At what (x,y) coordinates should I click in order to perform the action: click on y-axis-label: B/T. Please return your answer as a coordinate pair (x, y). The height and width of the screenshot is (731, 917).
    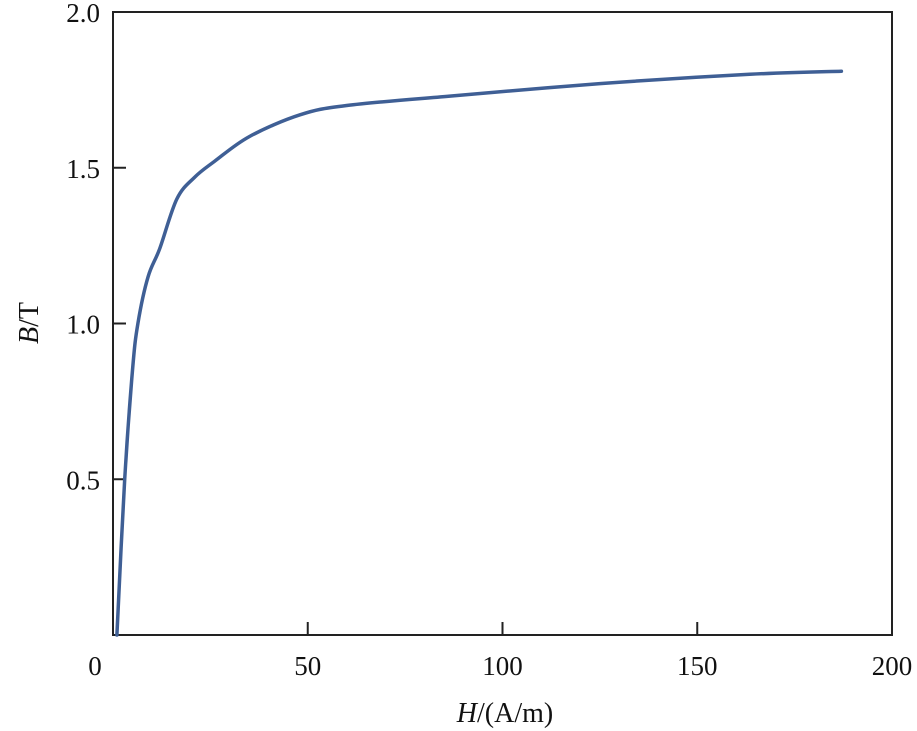
    Looking at the image, I should click on (29, 323).